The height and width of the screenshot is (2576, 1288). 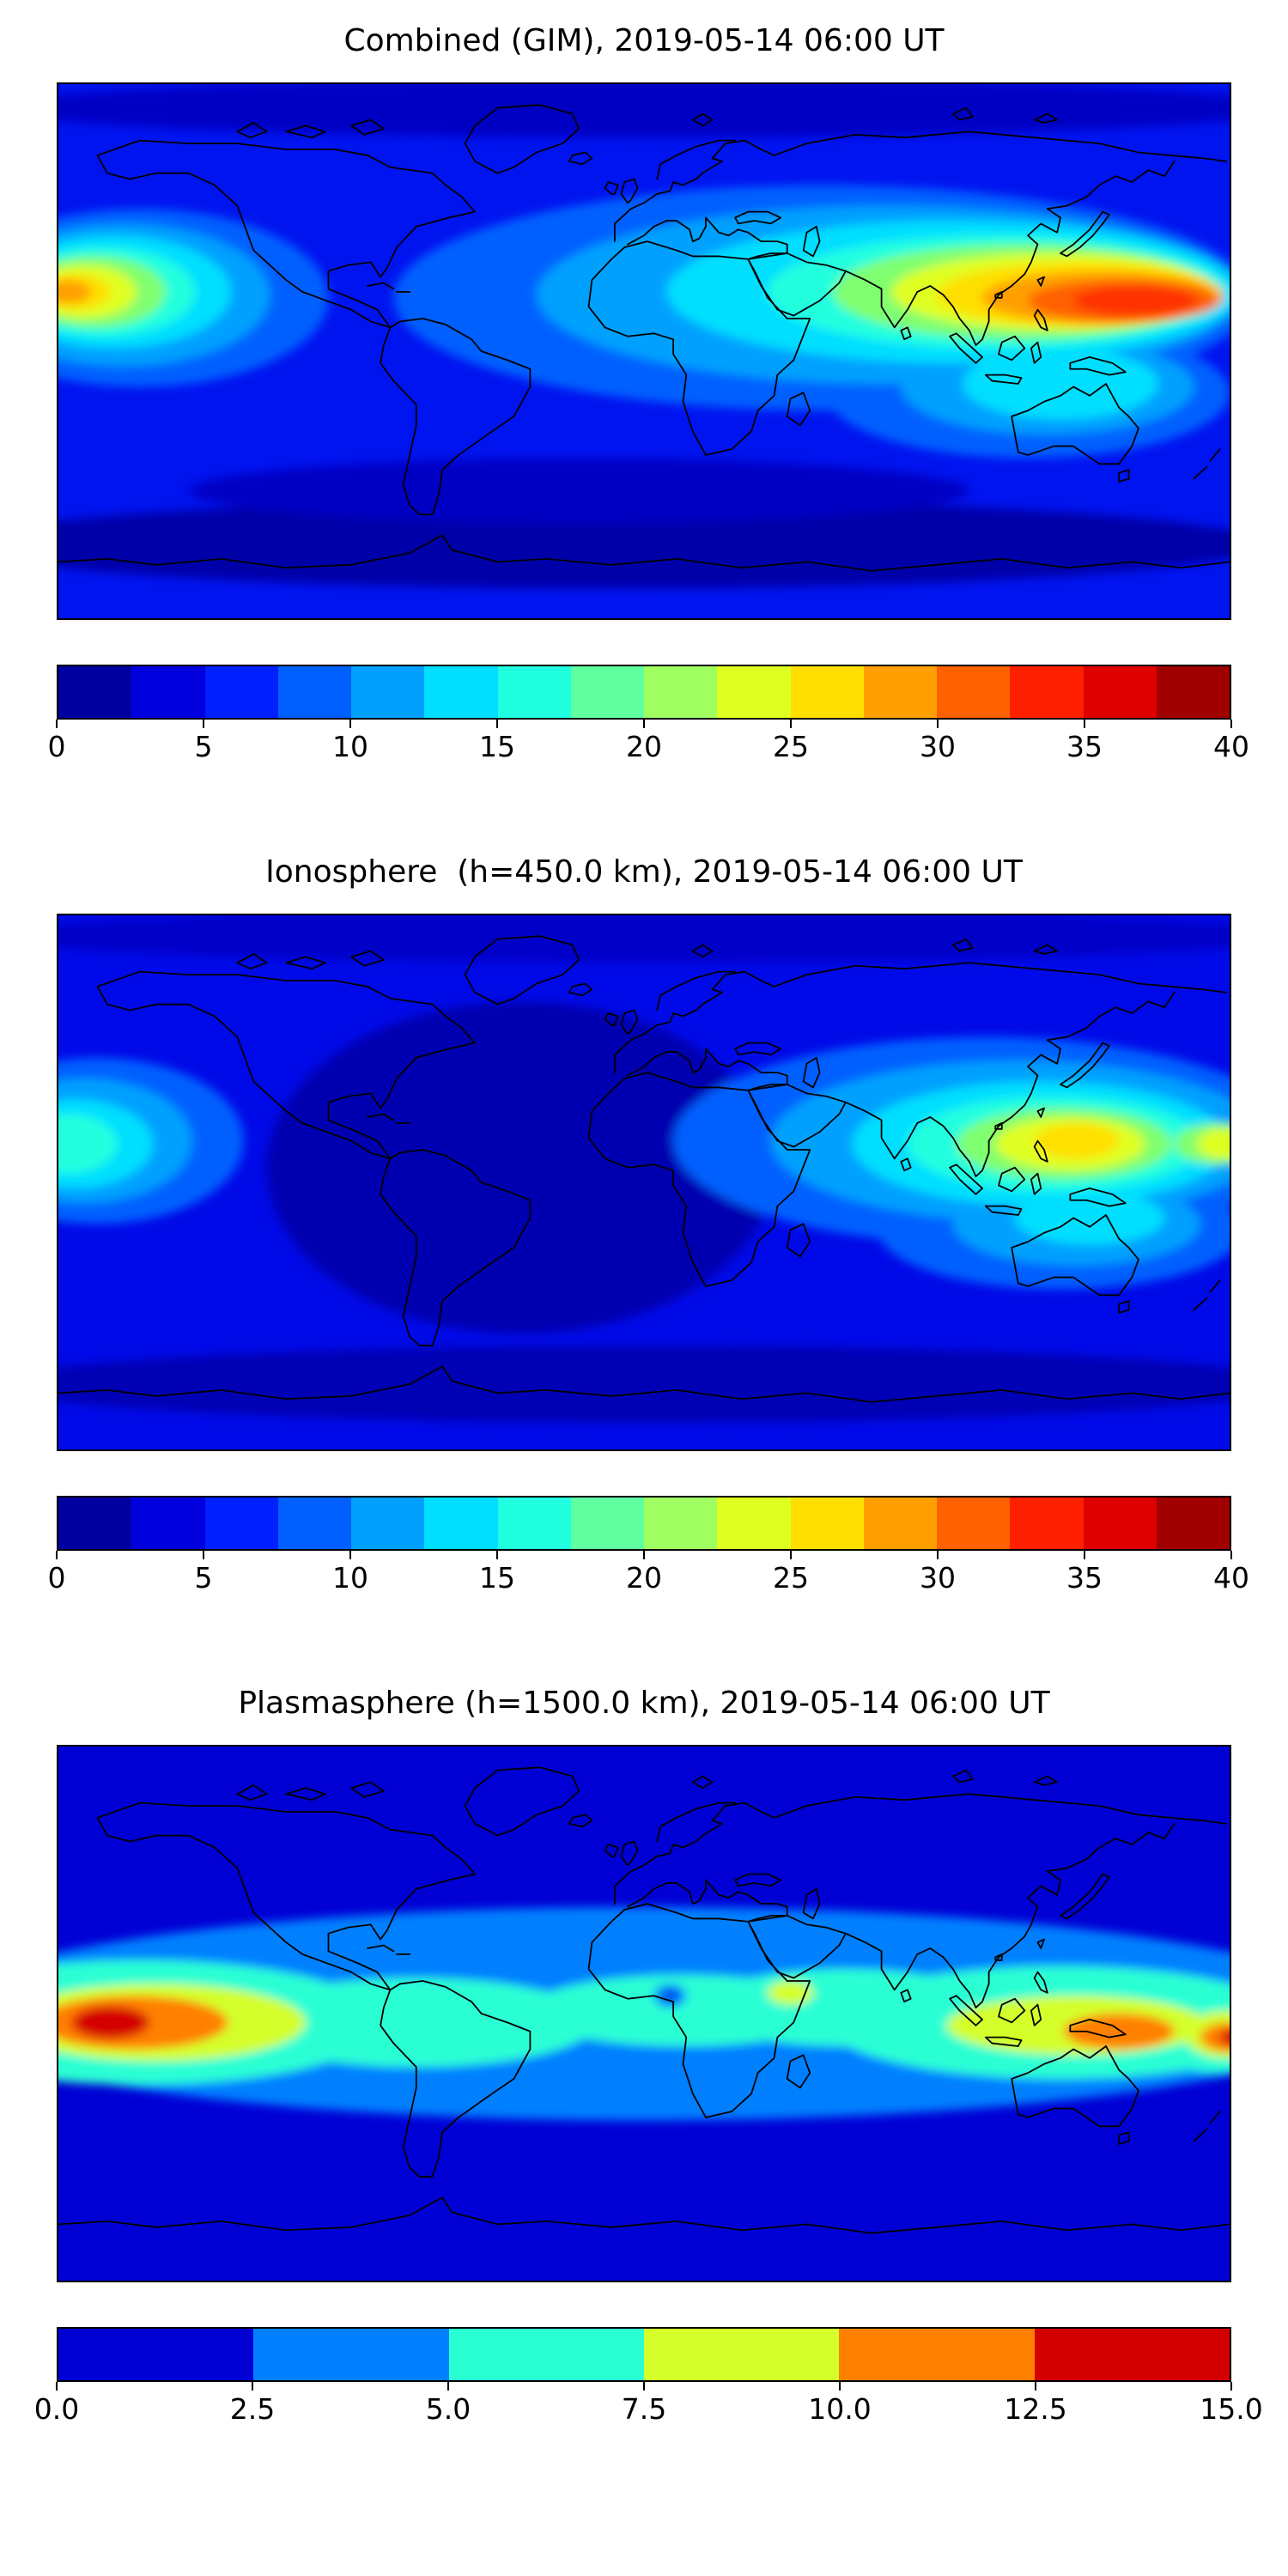 I want to click on colorbar-ionosphere, so click(x=644, y=1524).